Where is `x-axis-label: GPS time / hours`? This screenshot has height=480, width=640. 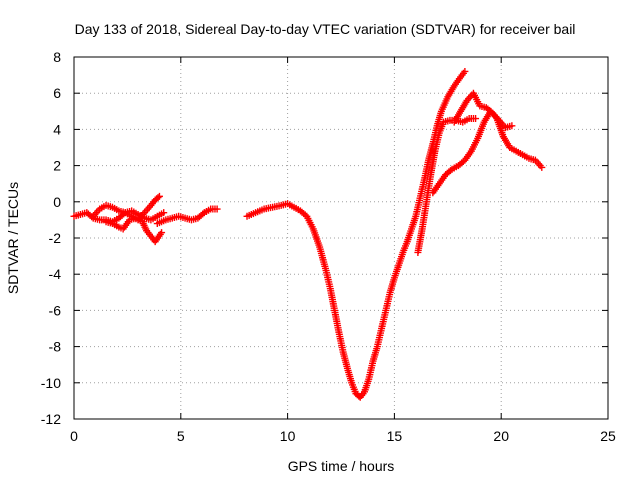 x-axis-label: GPS time / hours is located at coordinates (341, 466).